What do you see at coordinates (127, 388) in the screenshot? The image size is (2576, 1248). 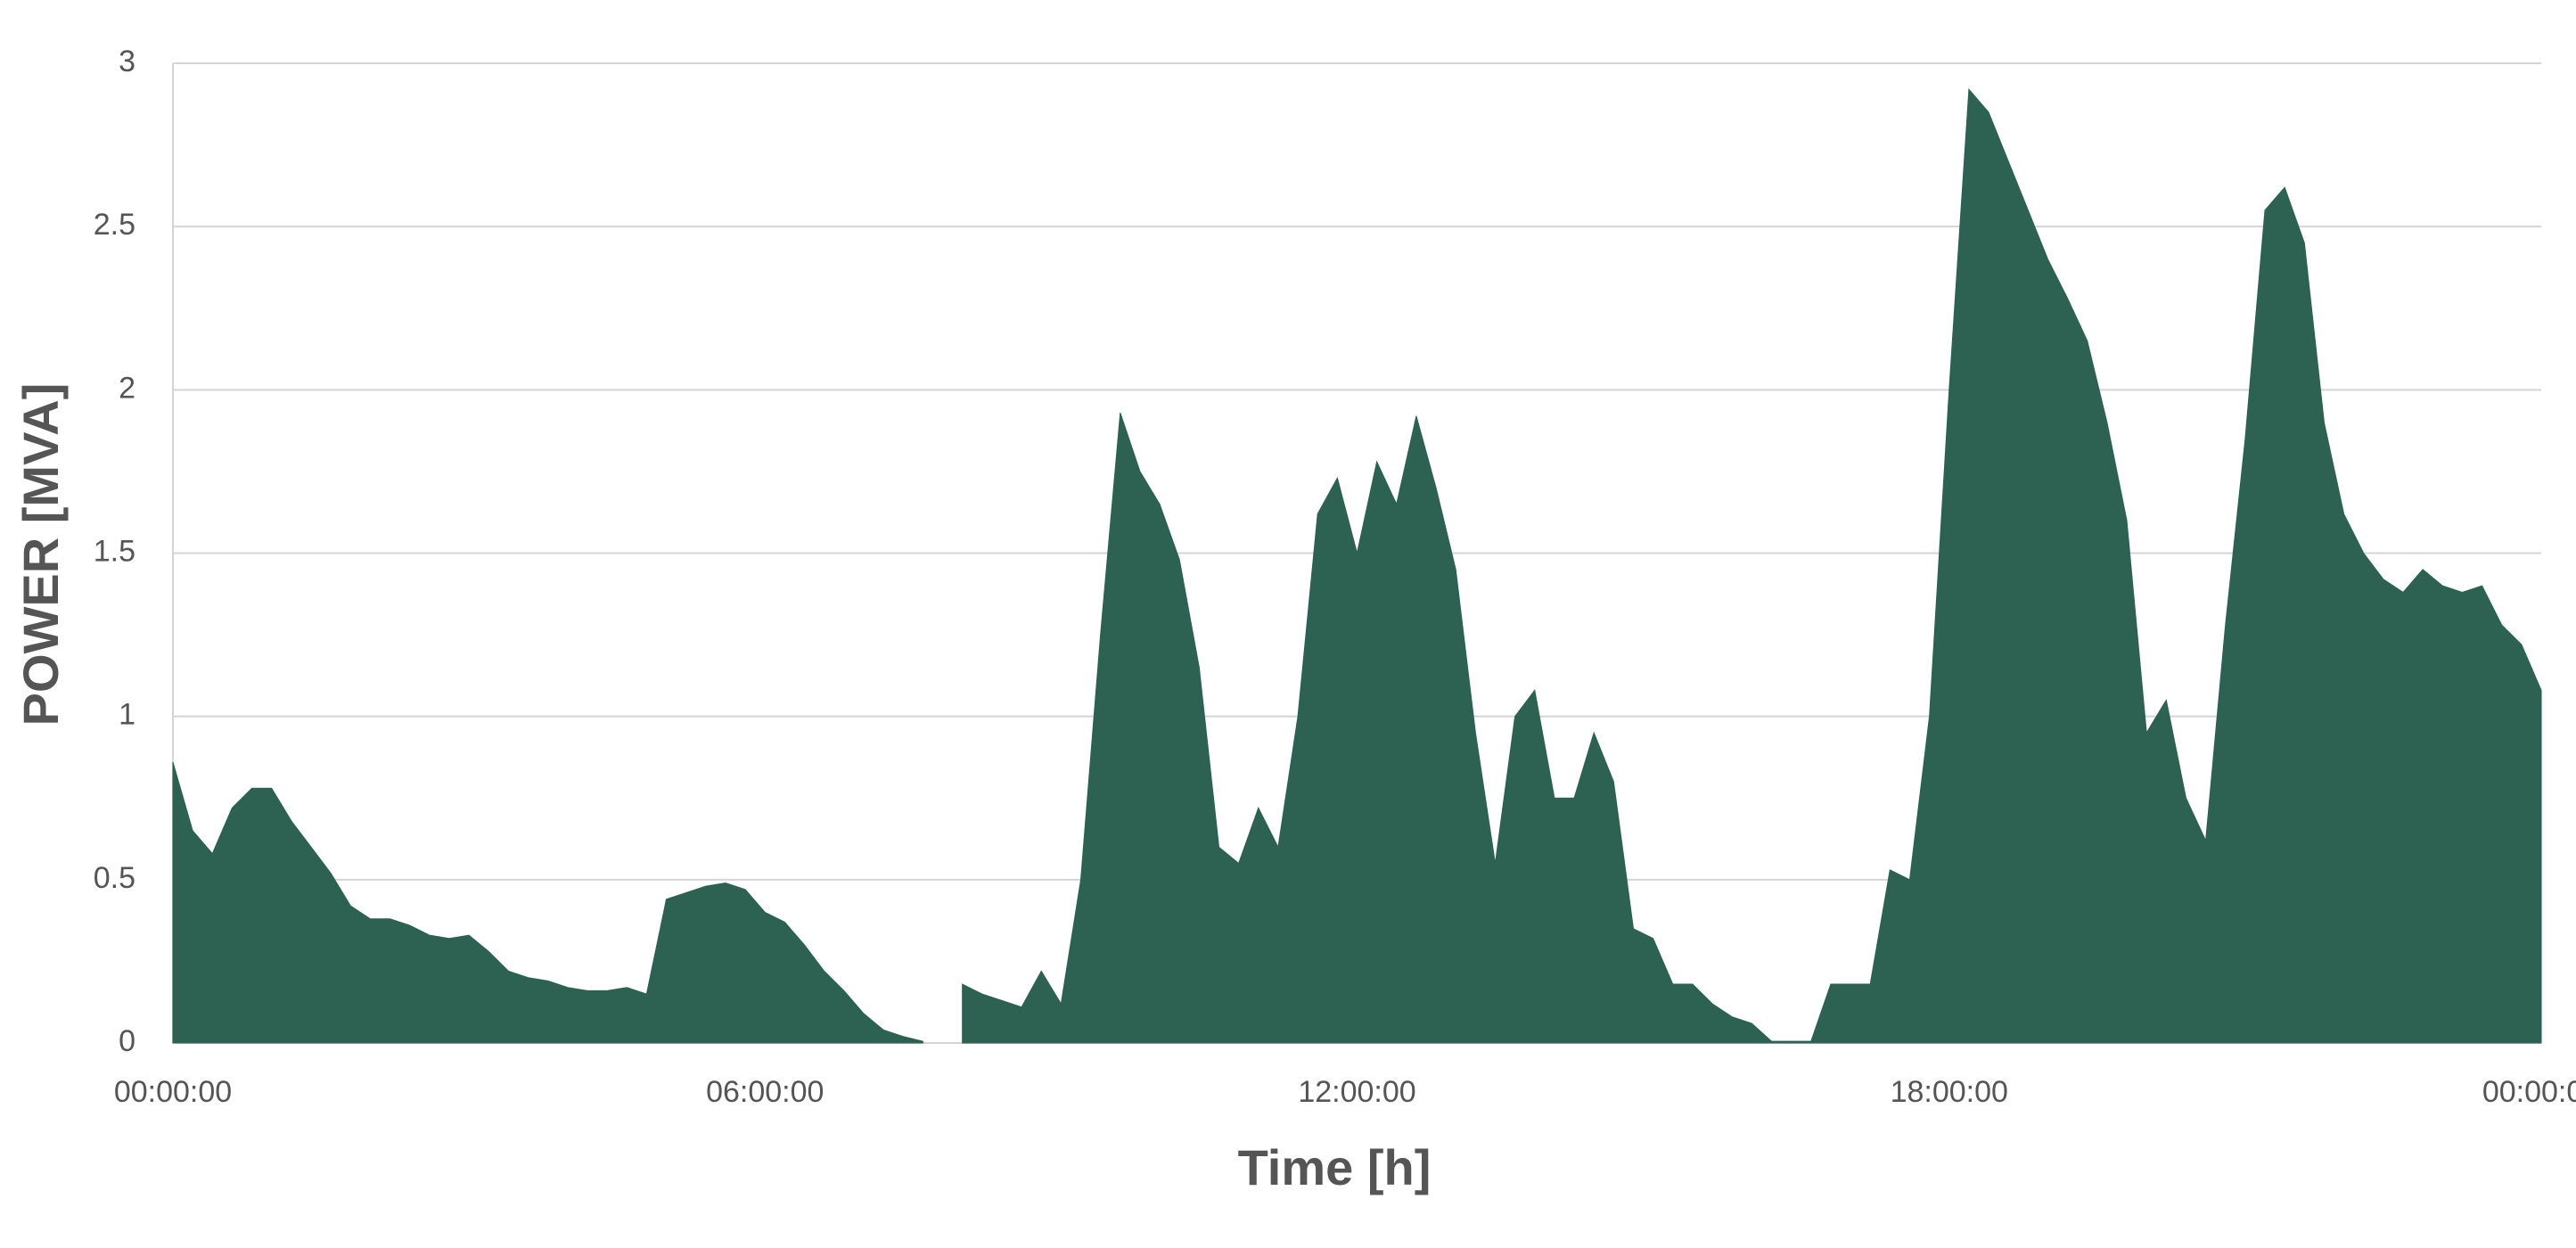 I see `y-tick-label: 2` at bounding box center [127, 388].